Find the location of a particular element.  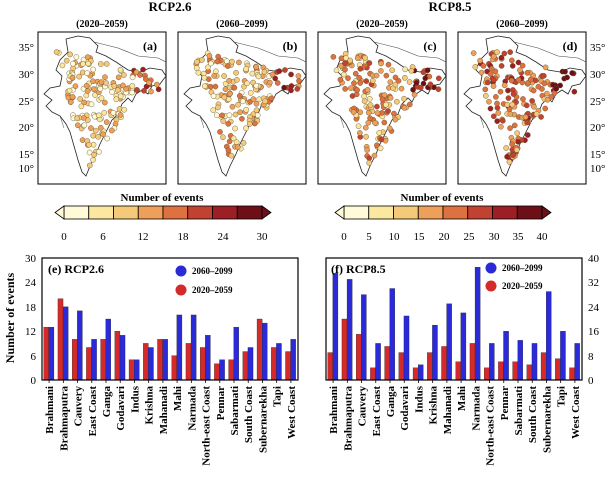

colorbar-tick: 10 is located at coordinates (395, 237).